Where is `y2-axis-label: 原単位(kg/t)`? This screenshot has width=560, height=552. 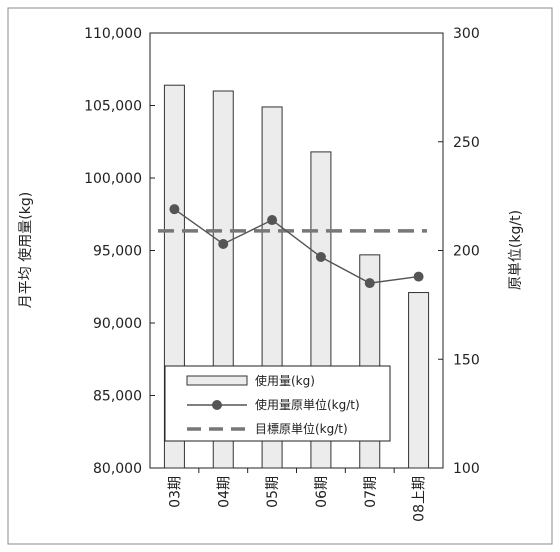
y2-axis-label: 原単位(kg/t) is located at coordinates (516, 250).